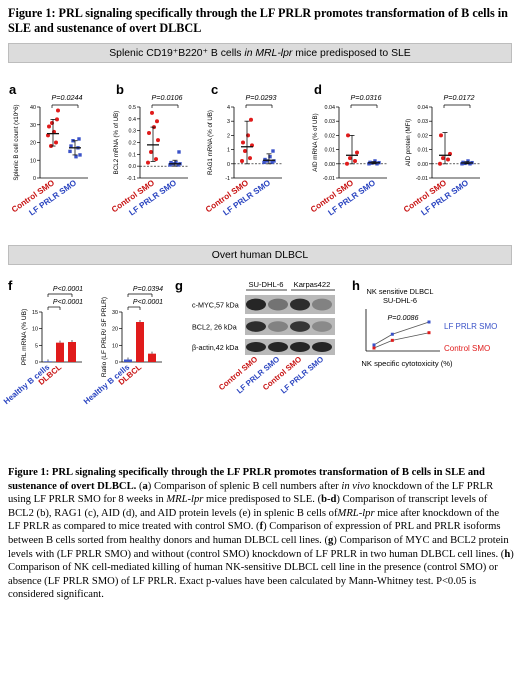  What do you see at coordinates (312, 284) in the screenshot?
I see `cell-line-label-karpas: Karpas422` at bounding box center [312, 284].